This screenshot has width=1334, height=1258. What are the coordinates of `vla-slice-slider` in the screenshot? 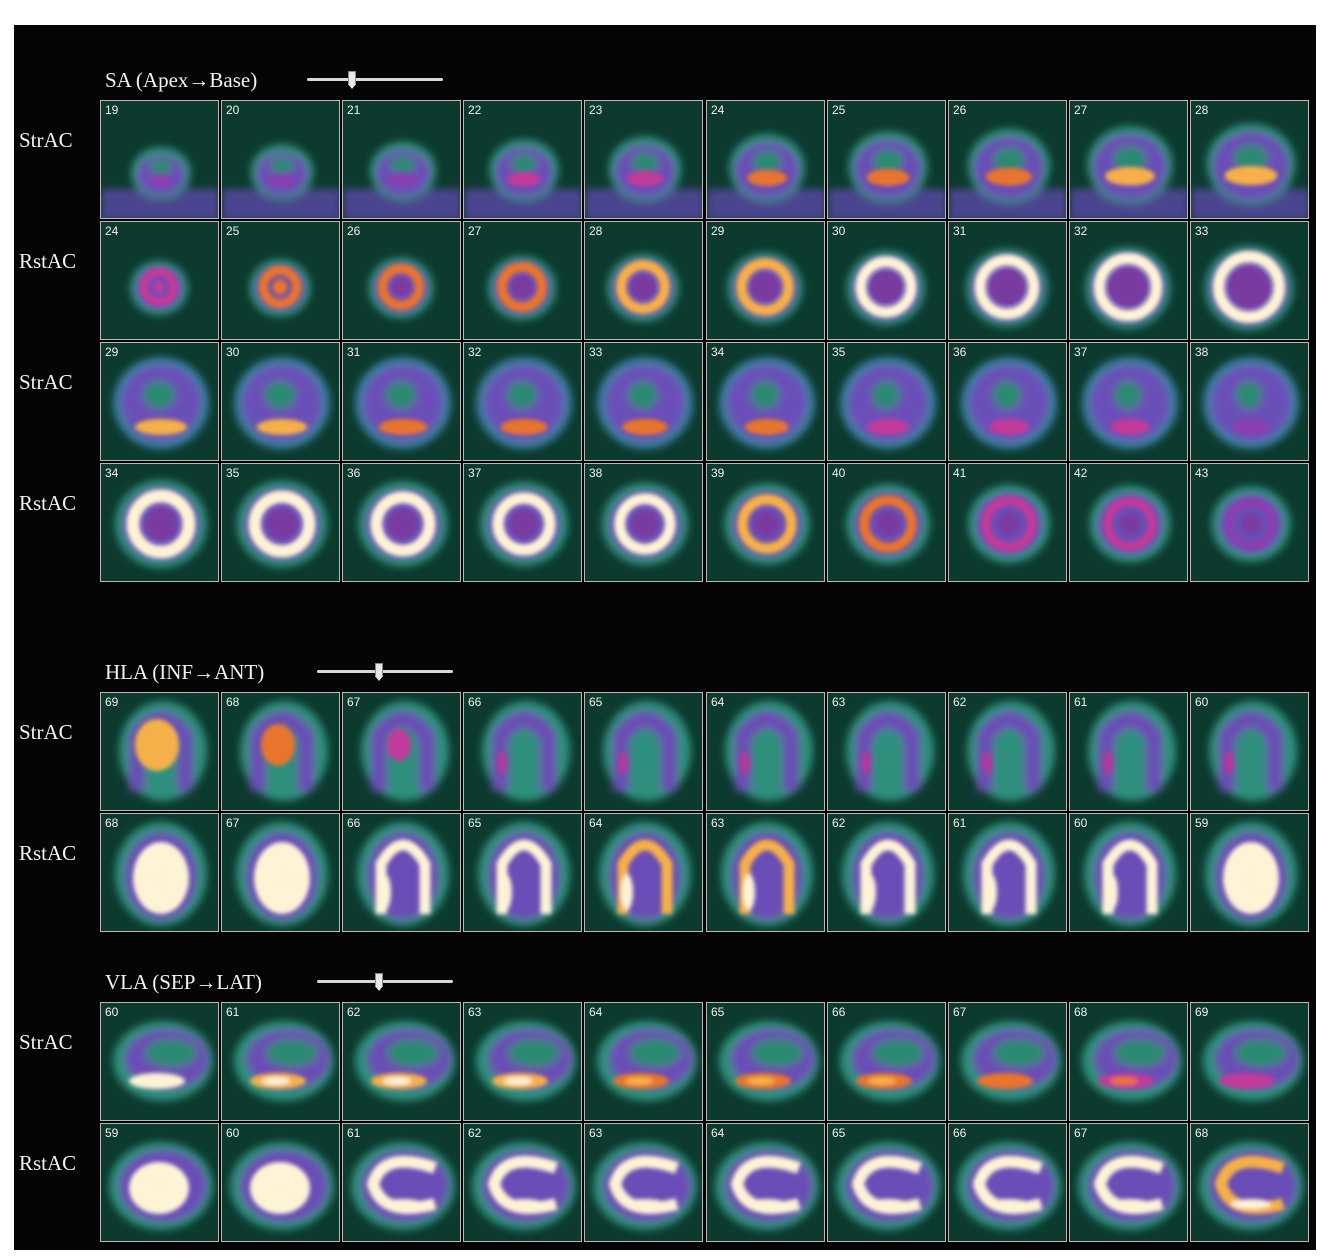 It's located at (385, 983).